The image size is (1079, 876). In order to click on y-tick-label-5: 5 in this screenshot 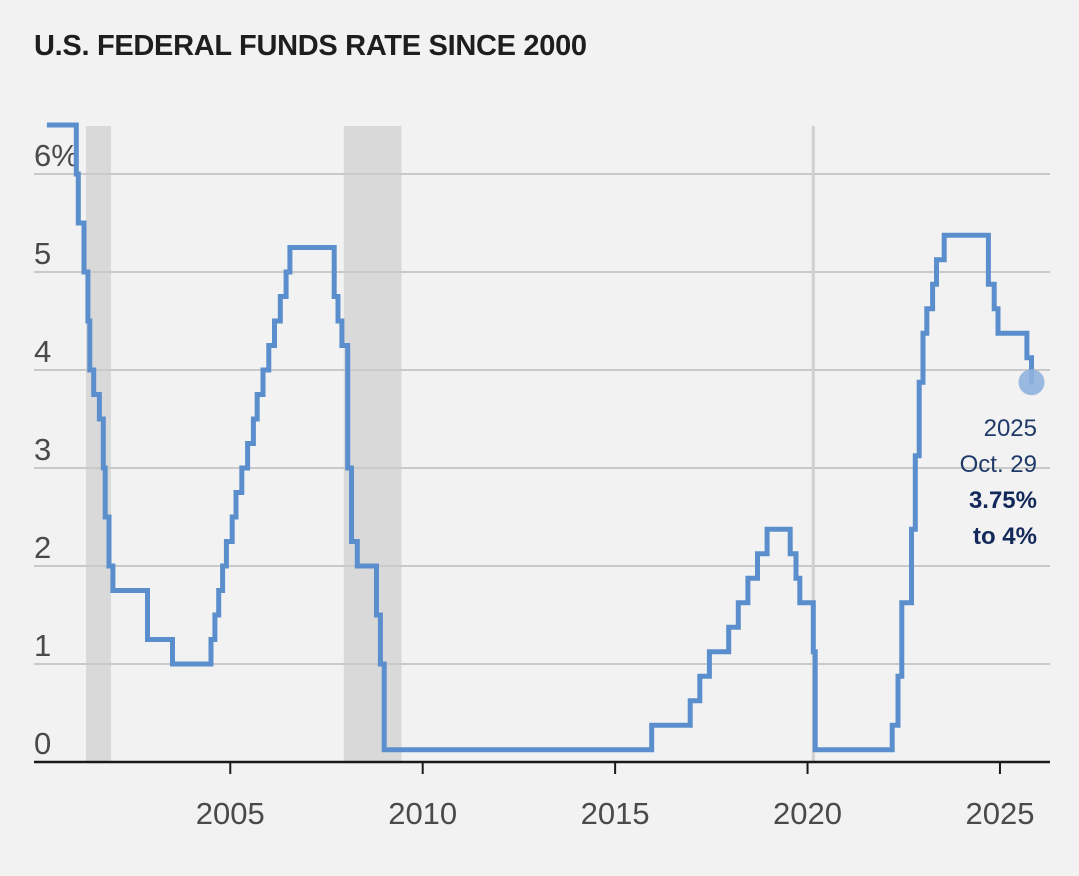, I will do `click(42, 253)`.